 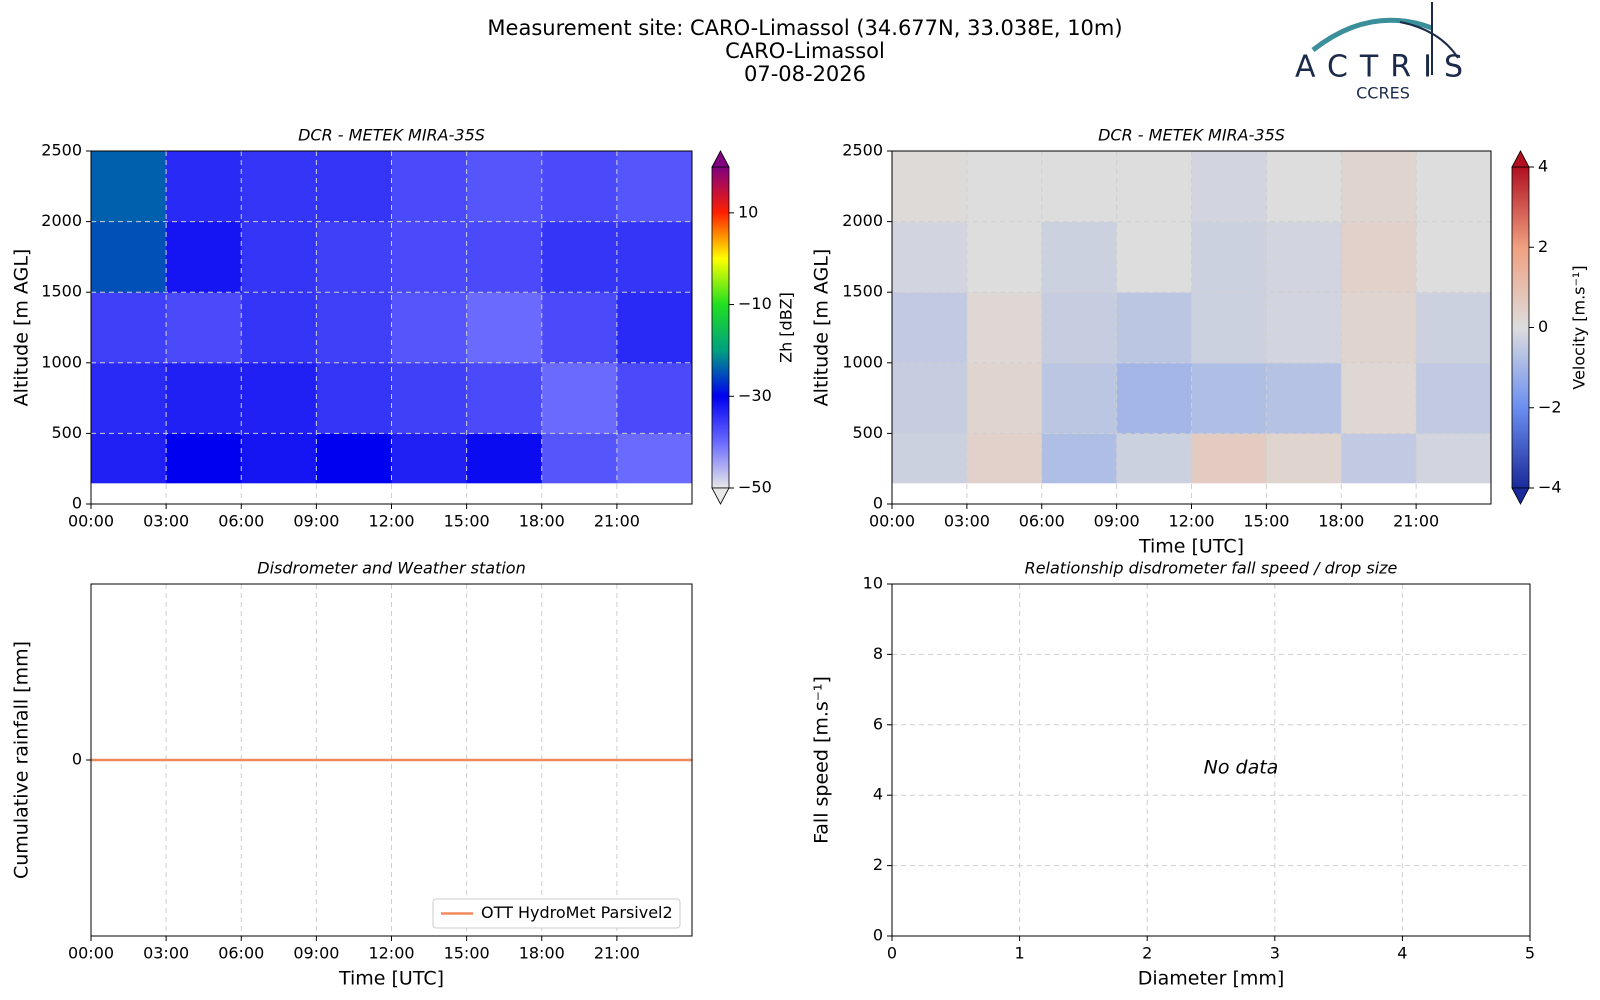 What do you see at coordinates (577, 912) in the screenshot?
I see `legend-label: OTT HydroMet Parsivel2` at bounding box center [577, 912].